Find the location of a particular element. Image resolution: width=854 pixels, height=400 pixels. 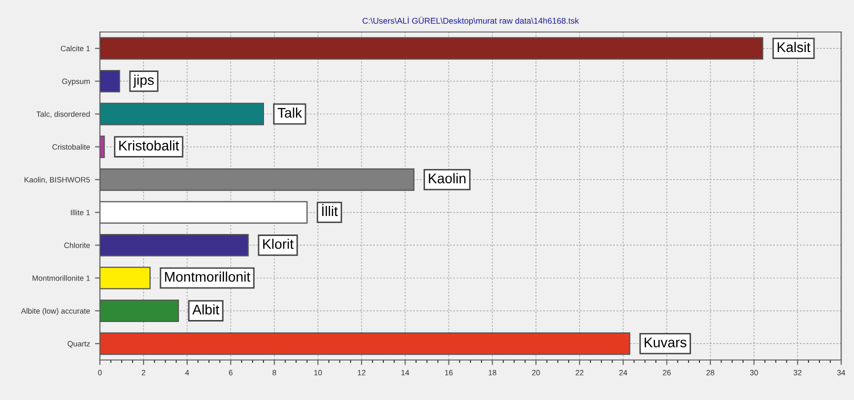

annotation: Talk is located at coordinates (290, 113).